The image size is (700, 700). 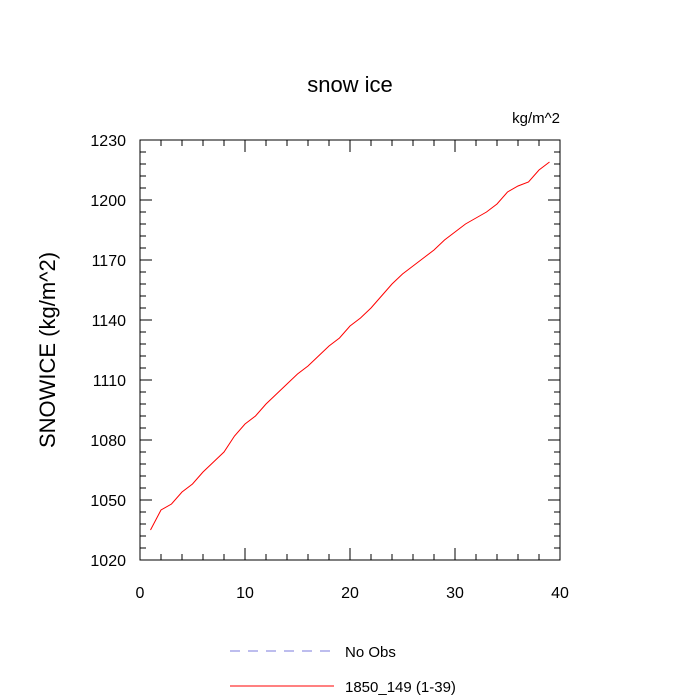 What do you see at coordinates (109, 261) in the screenshot?
I see `y-tick-label: 1170` at bounding box center [109, 261].